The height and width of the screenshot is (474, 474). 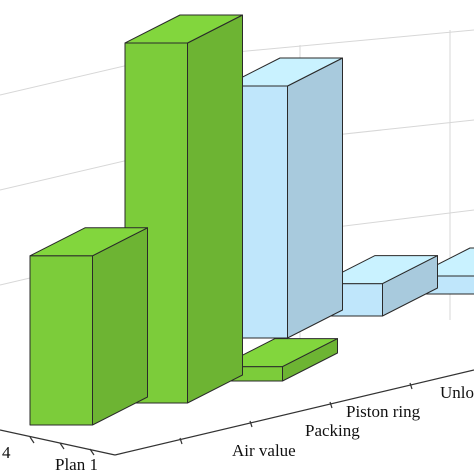 I want to click on category-label-packing: Packing, so click(x=332, y=430).